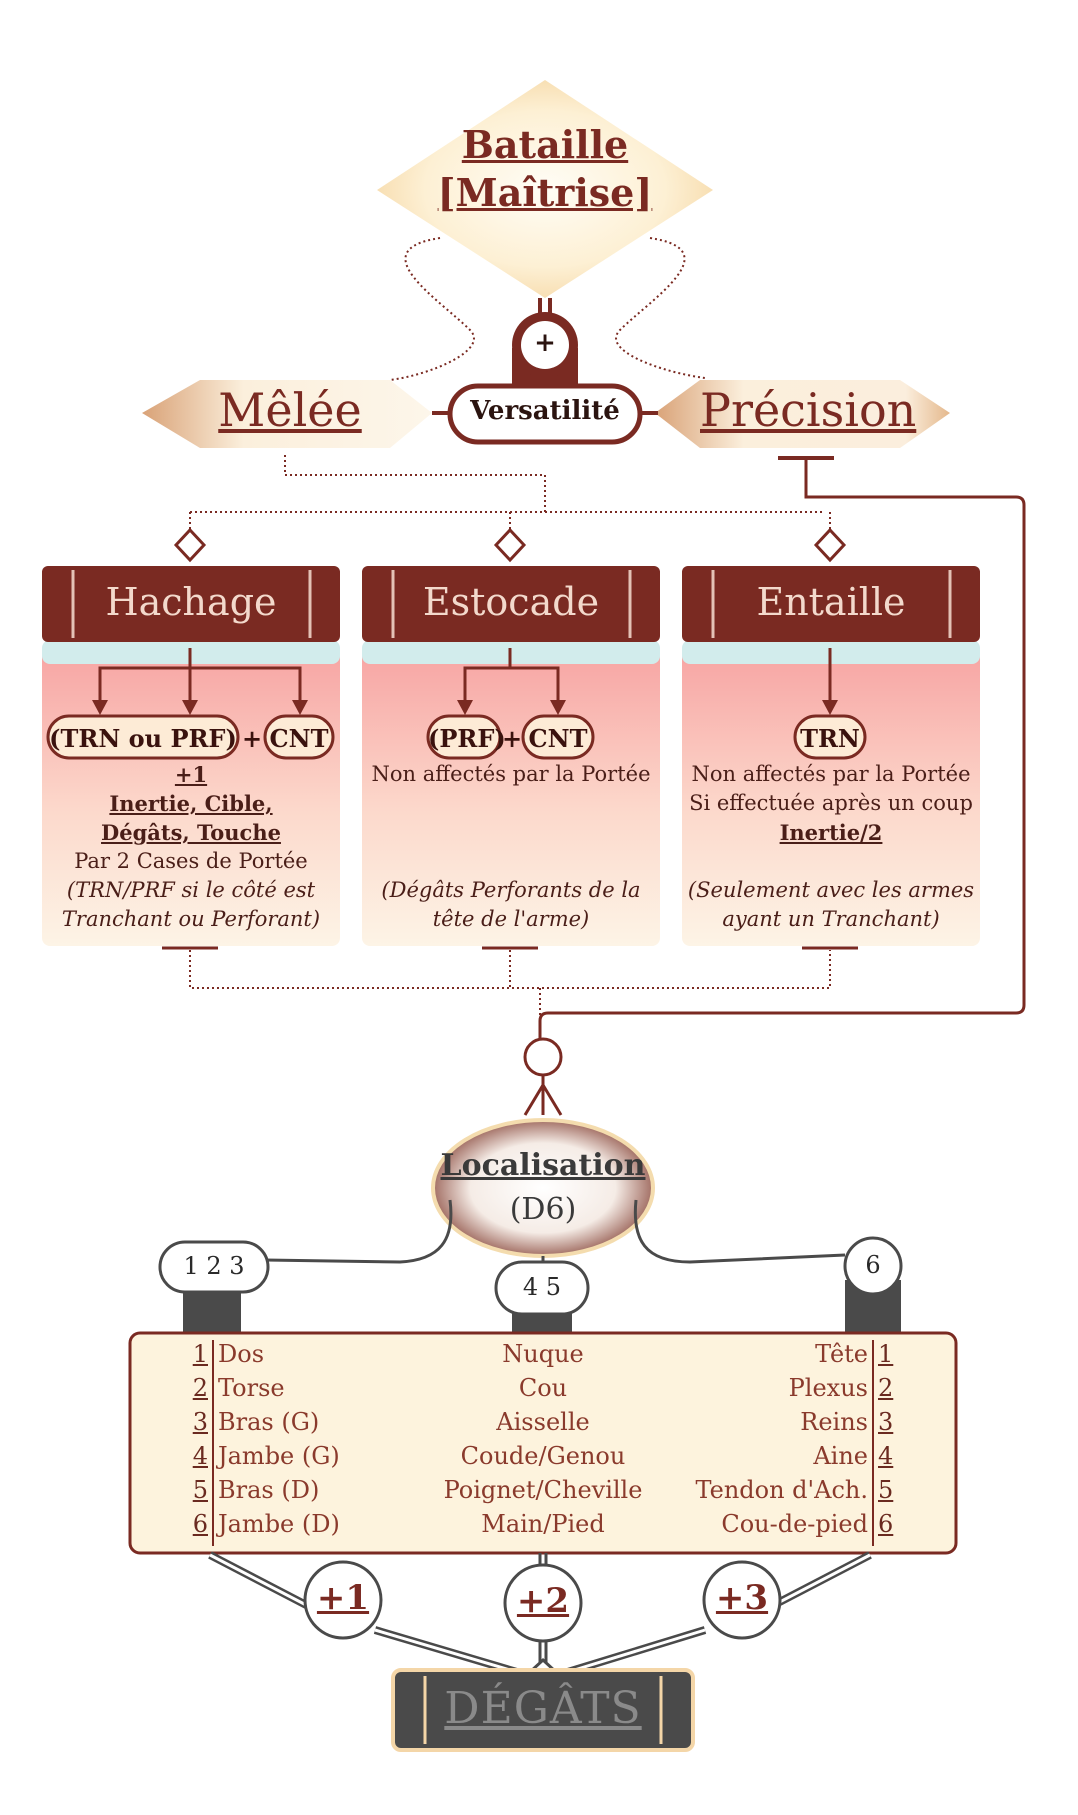 The width and height of the screenshot is (1078, 1815). What do you see at coordinates (191, 832) in the screenshot?
I see `card-line: Dégâts, Touche` at bounding box center [191, 832].